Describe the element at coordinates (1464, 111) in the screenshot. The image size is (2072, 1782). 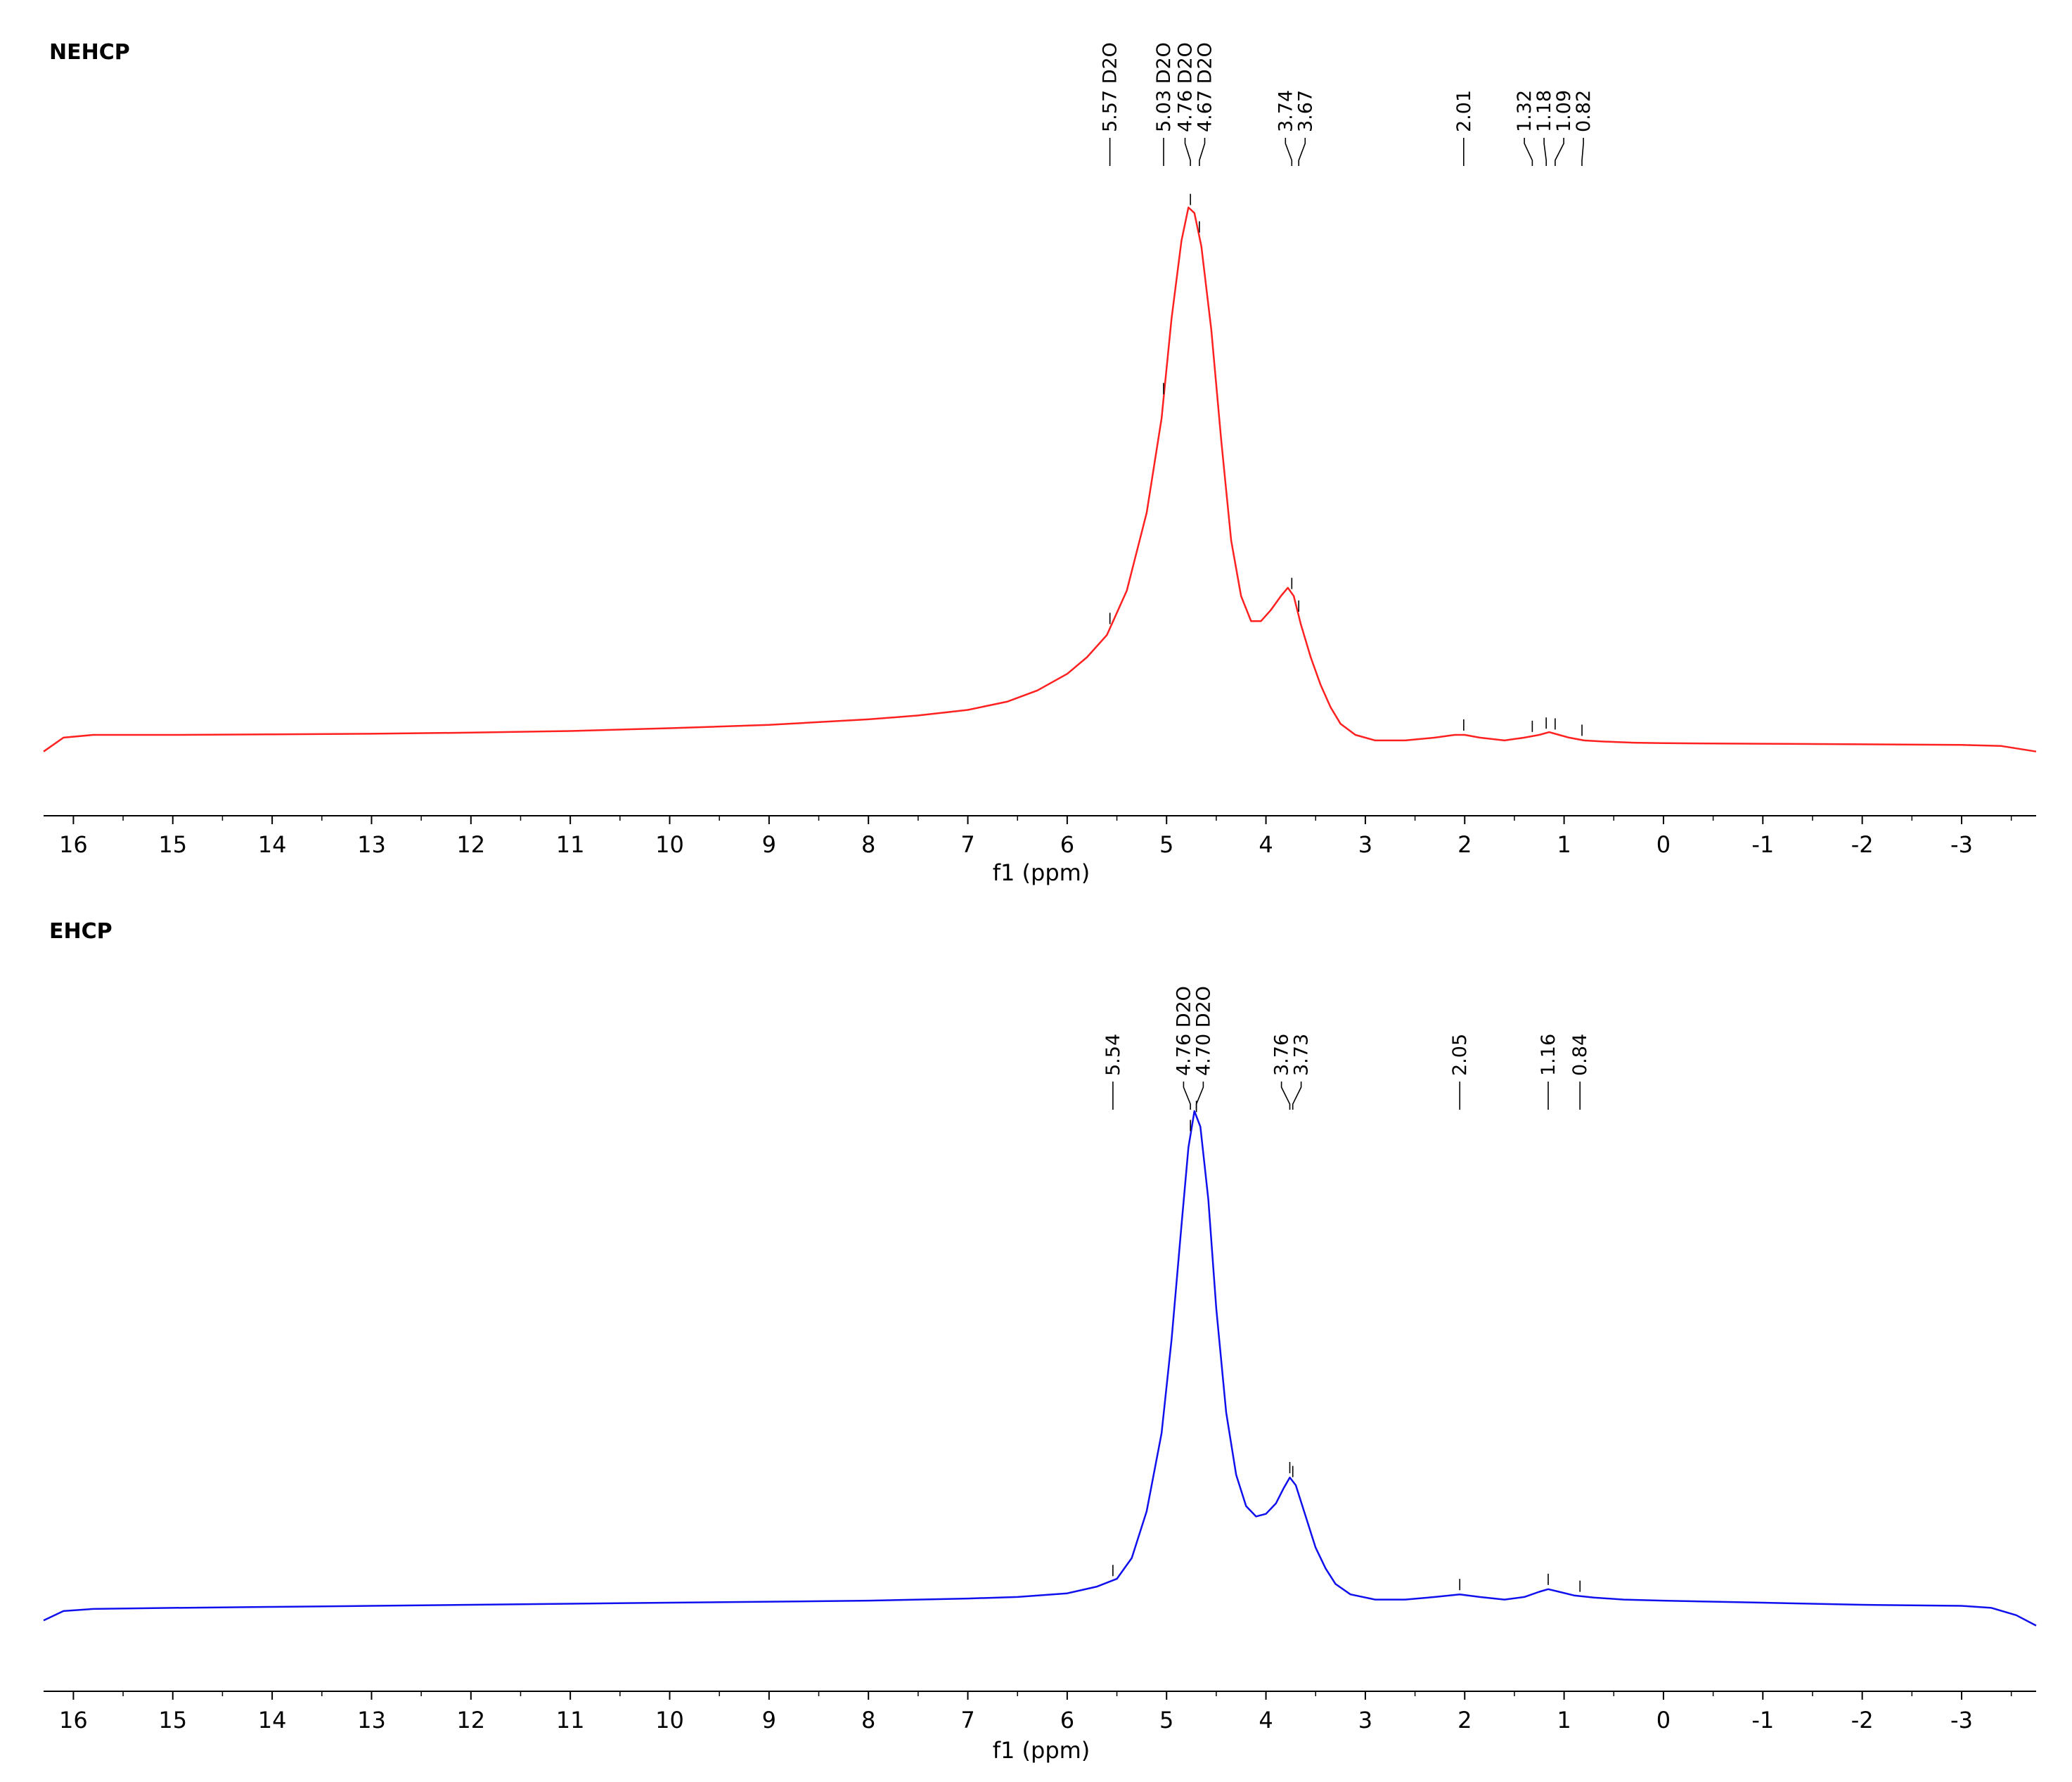
I see `peak-label: 2.01` at that location.